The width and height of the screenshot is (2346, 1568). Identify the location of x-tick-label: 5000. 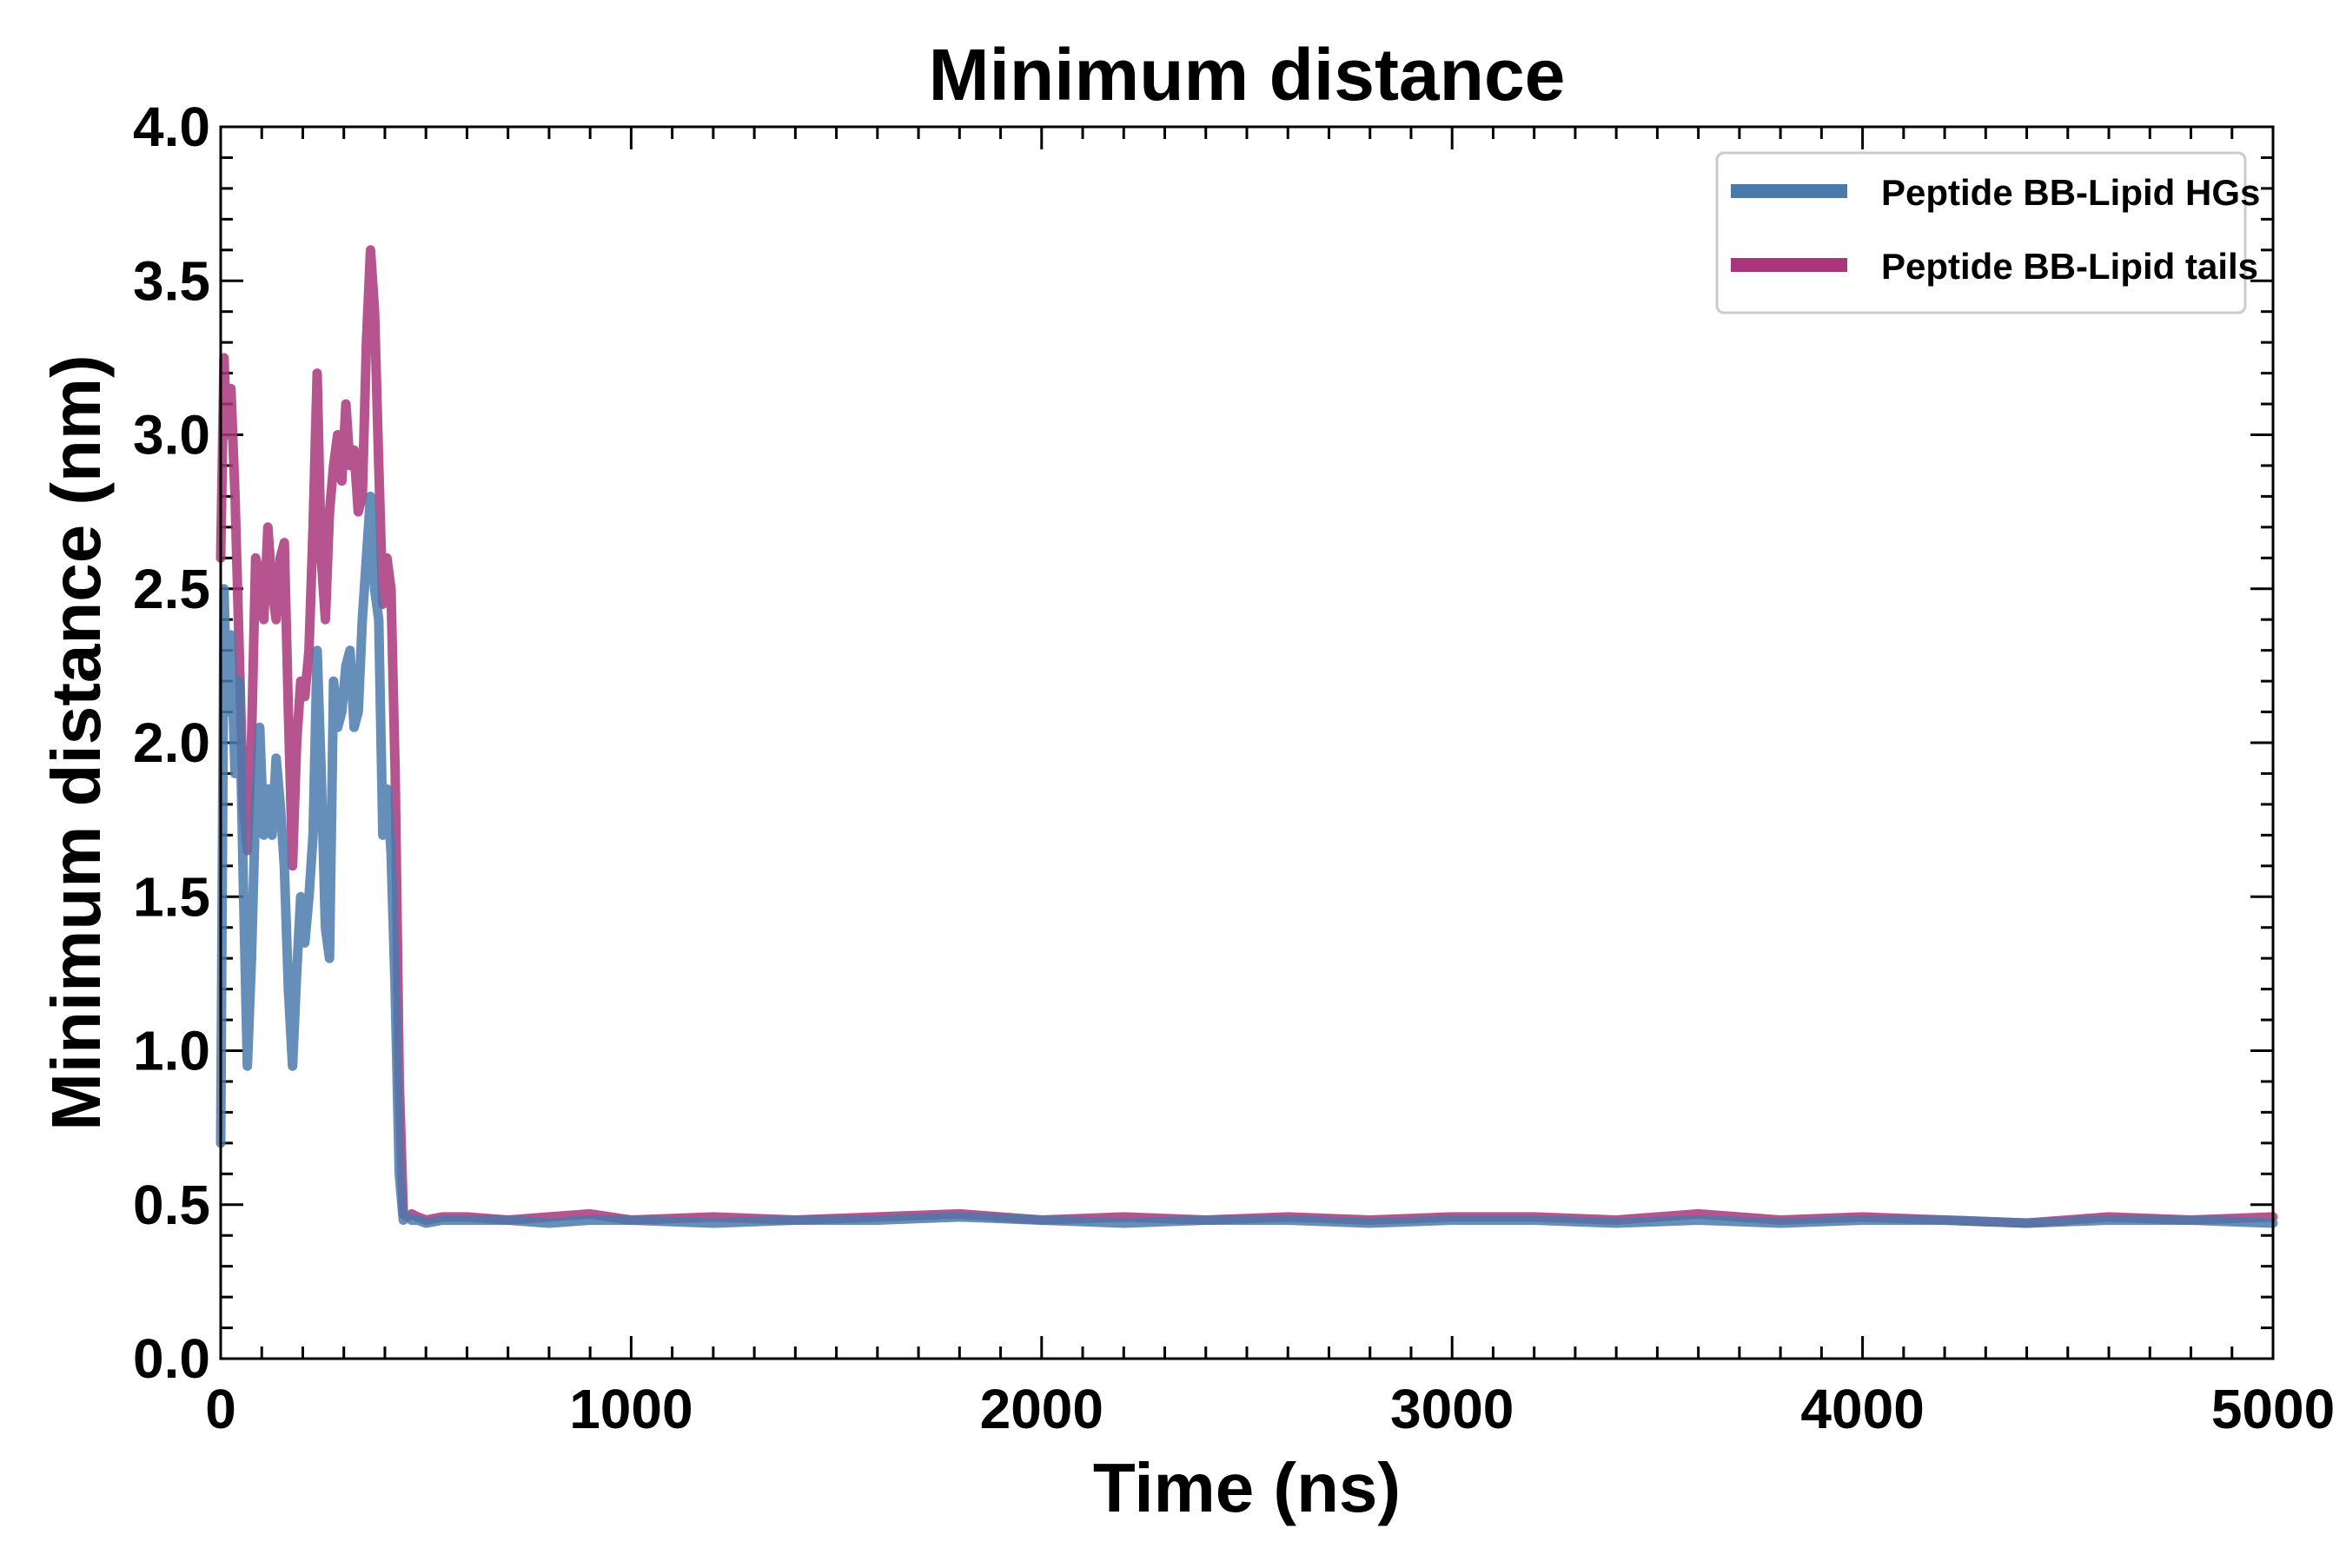
(2273, 1409).